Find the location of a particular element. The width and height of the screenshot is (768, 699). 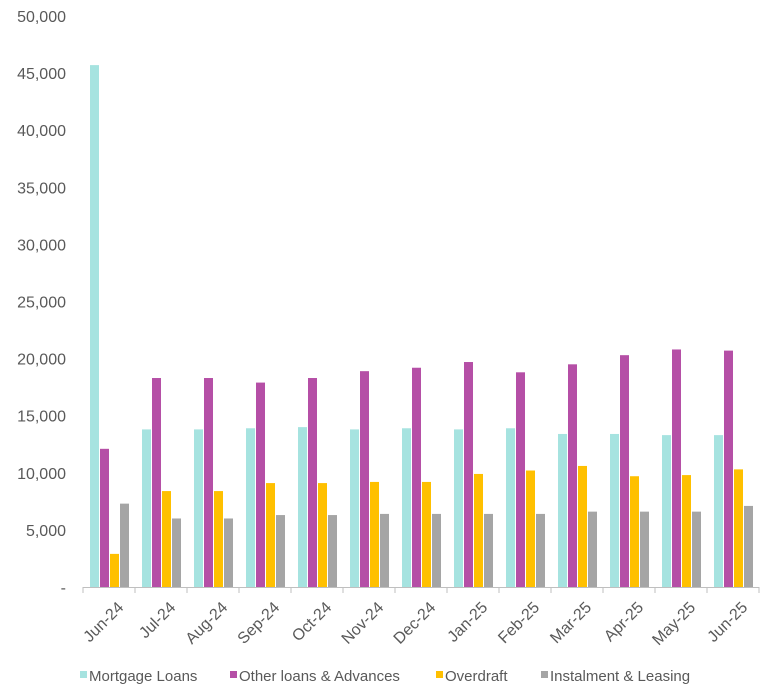

y-tick-label: 25,000 is located at coordinates (41, 303).